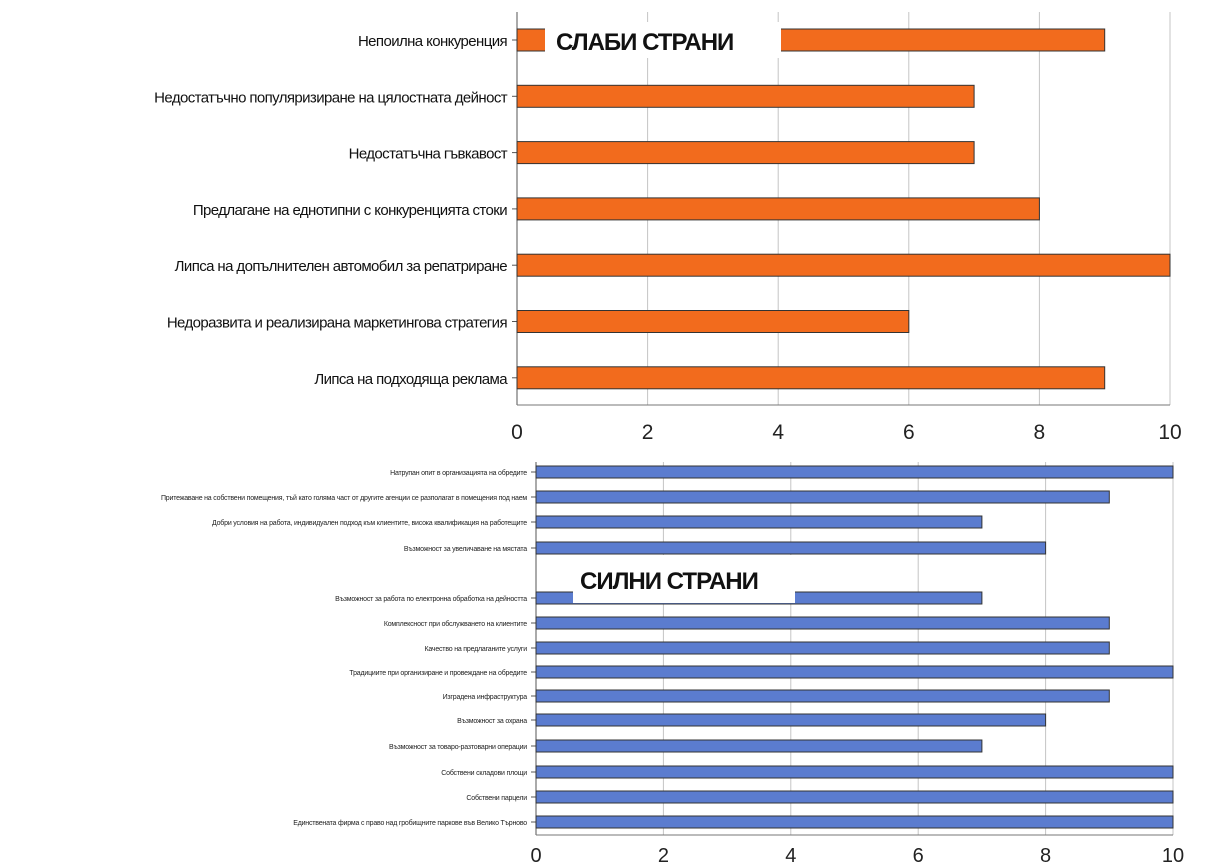 The image size is (1211, 866). Describe the element at coordinates (857, 855) in the screenshot. I see `strengths-x-tick-labels: 0 2 4 6 8 10` at that location.